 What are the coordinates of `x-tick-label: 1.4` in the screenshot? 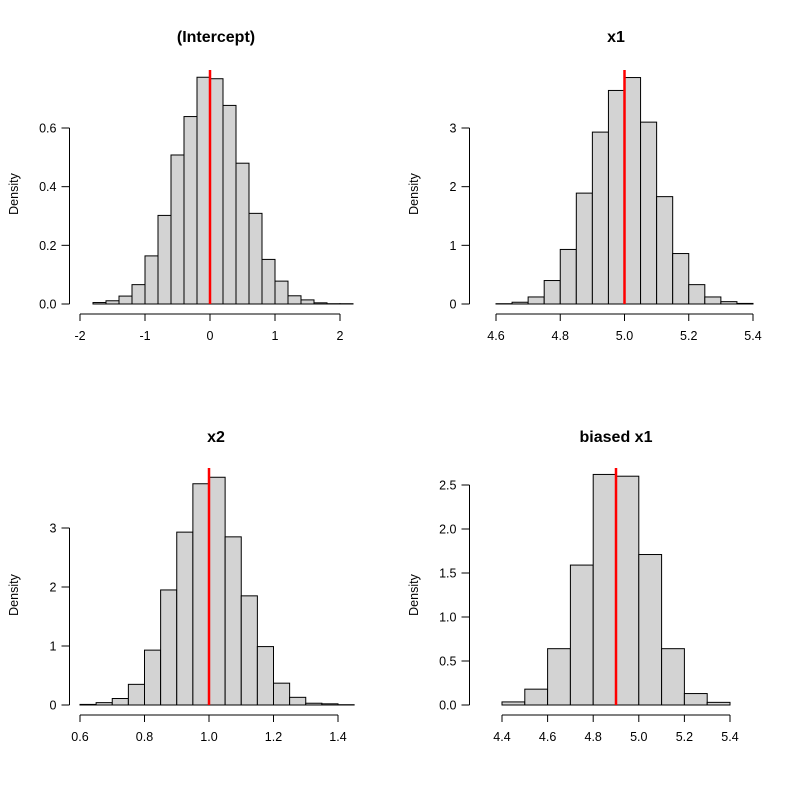 It's located at (337, 737).